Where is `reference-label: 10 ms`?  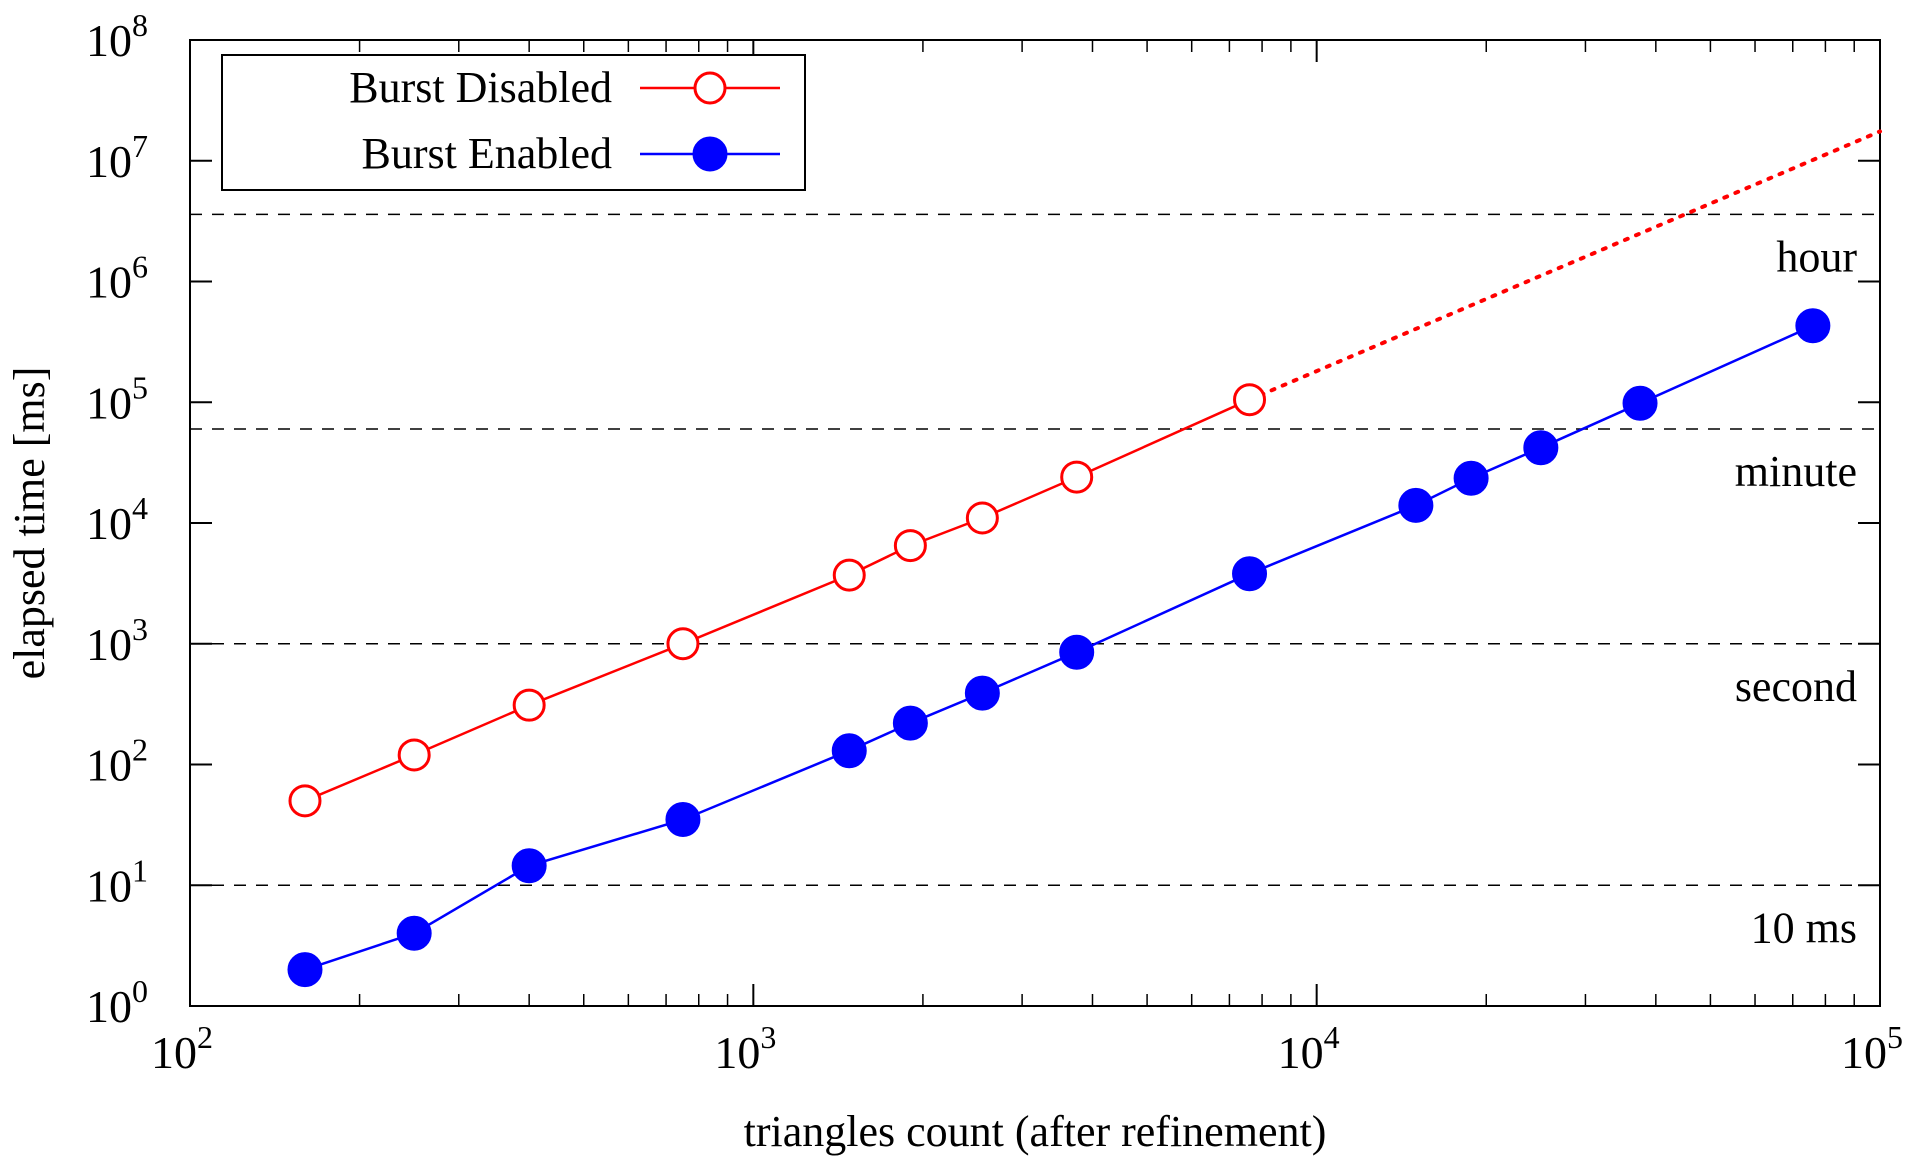
reference-label: 10 ms is located at coordinates (1804, 927).